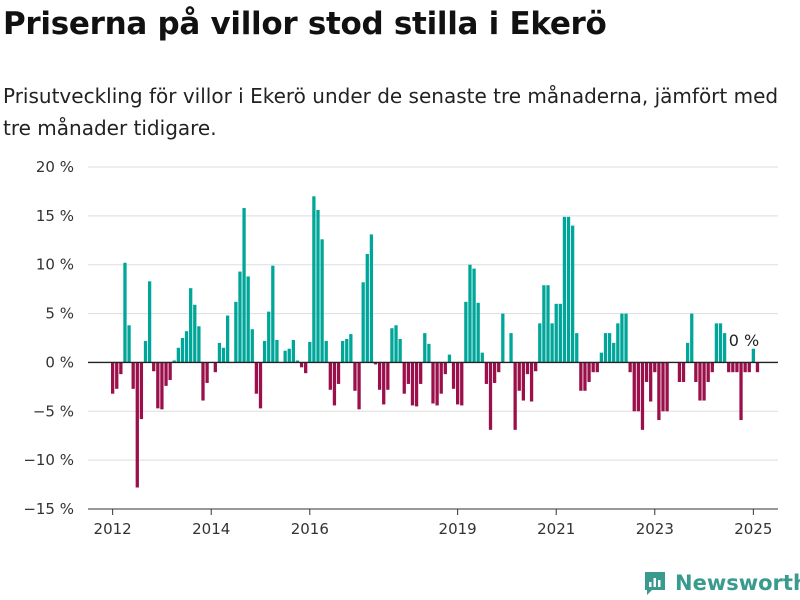 The image size is (800, 600). Describe the element at coordinates (59, 314) in the screenshot. I see `y-tick-label: 5 %` at that location.